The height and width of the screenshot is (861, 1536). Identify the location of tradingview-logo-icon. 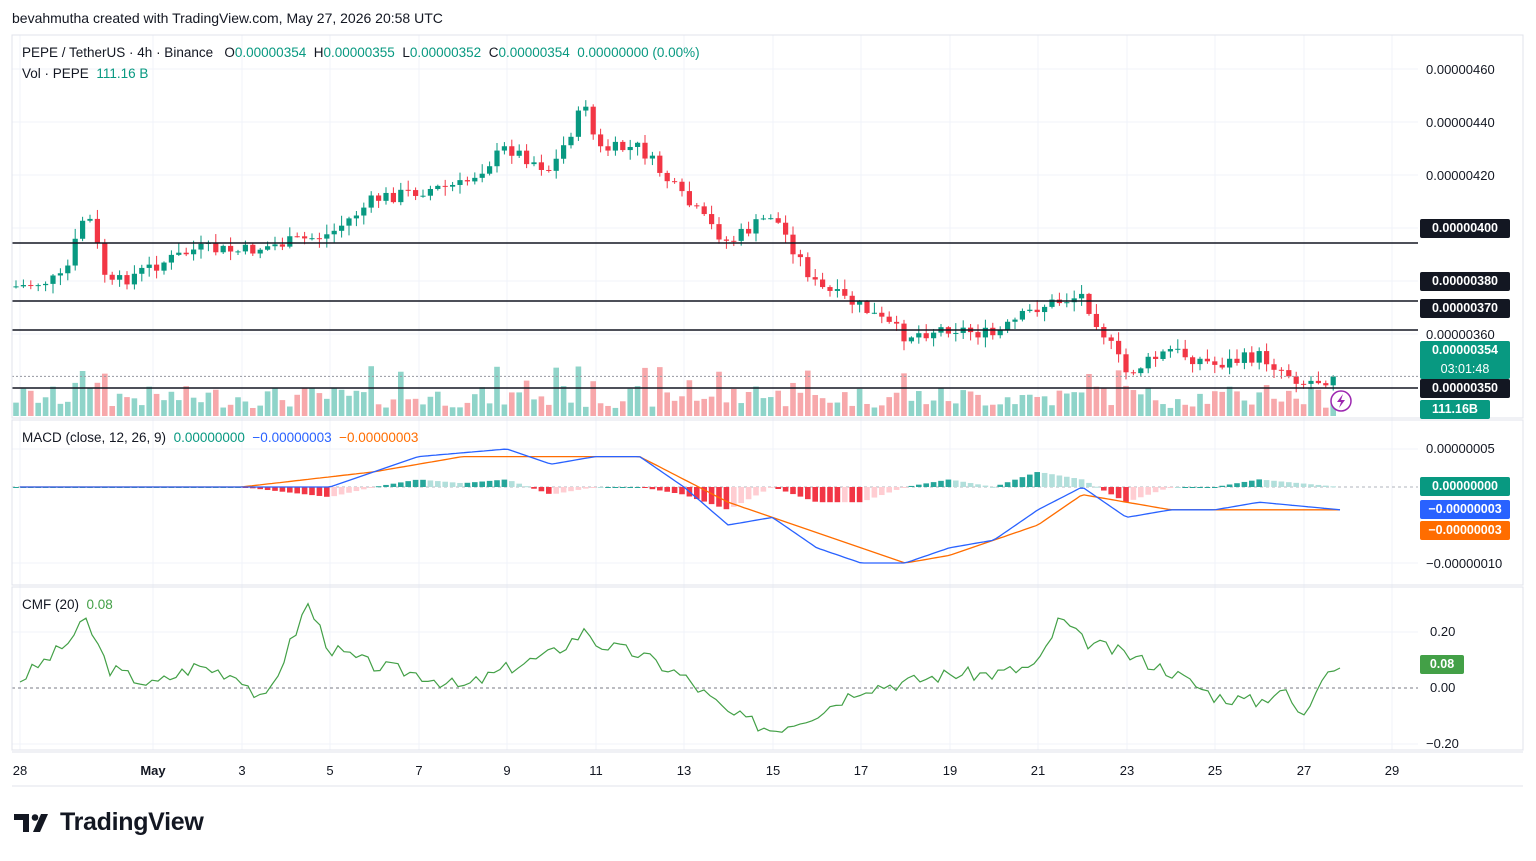
(31, 822).